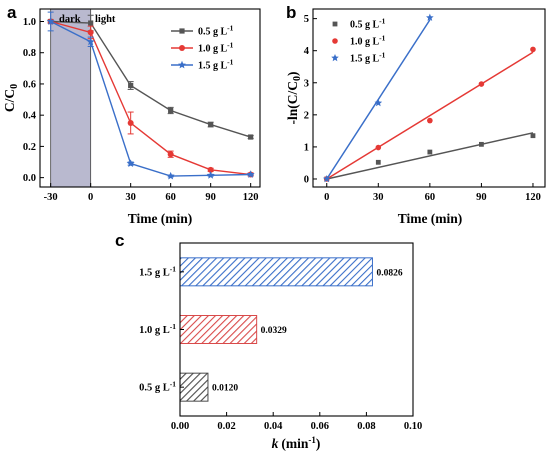  Describe the element at coordinates (30, 116) in the screenshot. I see `chart-a-y-tick-label: 0.4` at that location.